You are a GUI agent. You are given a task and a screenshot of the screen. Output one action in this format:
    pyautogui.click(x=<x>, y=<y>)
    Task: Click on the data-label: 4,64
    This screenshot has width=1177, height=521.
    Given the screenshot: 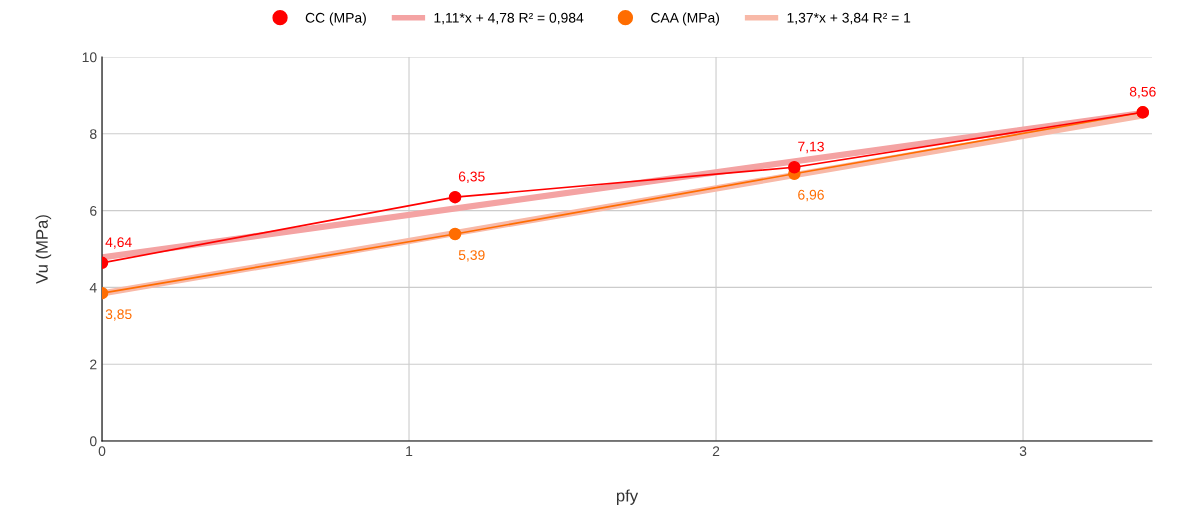 What is the action you would take?
    pyautogui.click(x=118, y=243)
    